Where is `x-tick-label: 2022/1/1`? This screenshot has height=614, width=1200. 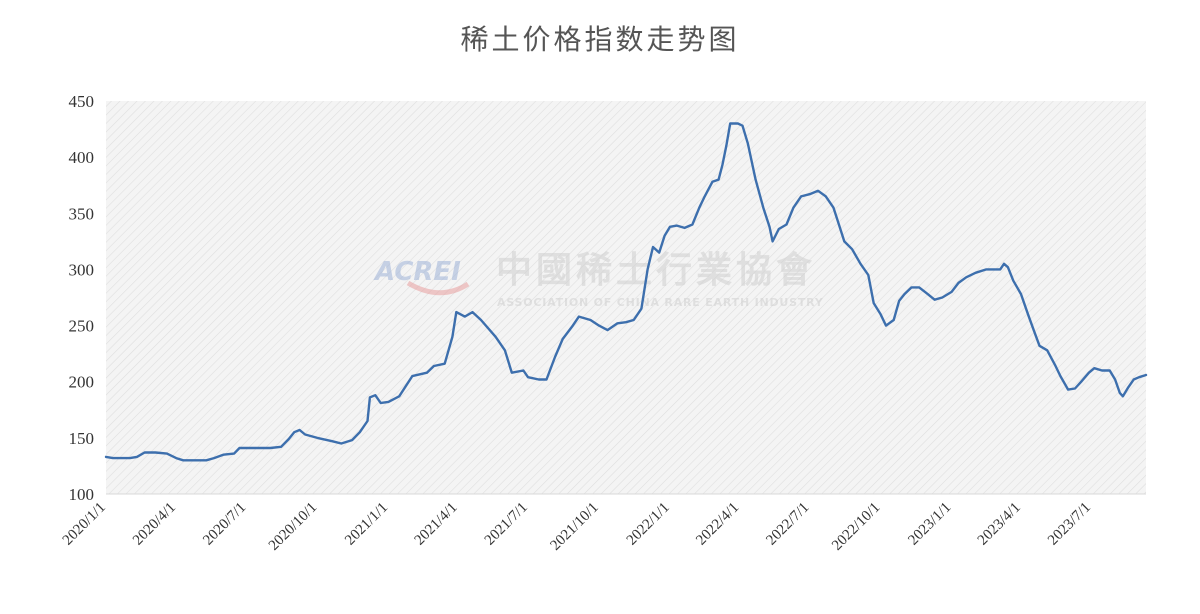
x-tick-label: 2022/1/1 is located at coordinates (648, 524).